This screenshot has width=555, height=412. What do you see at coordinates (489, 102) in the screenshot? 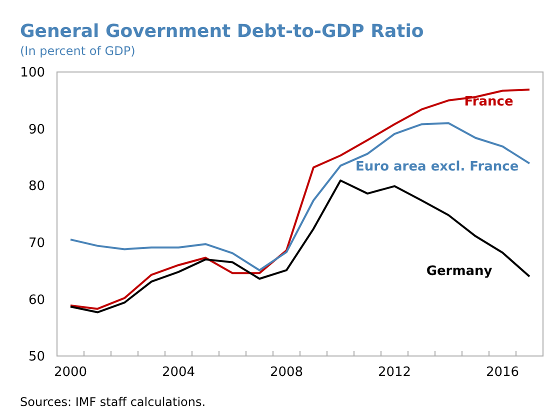
I see `series-label: France` at bounding box center [489, 102].